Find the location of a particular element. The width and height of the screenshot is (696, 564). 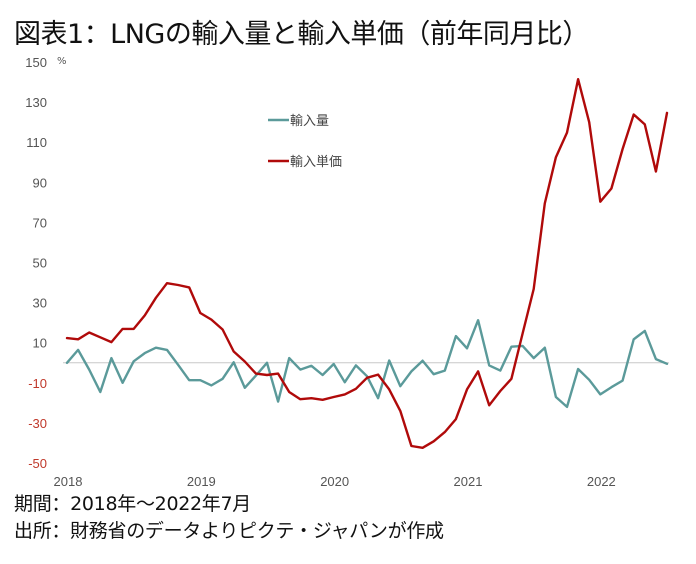

legend-label: 輸入量 is located at coordinates (309, 120).